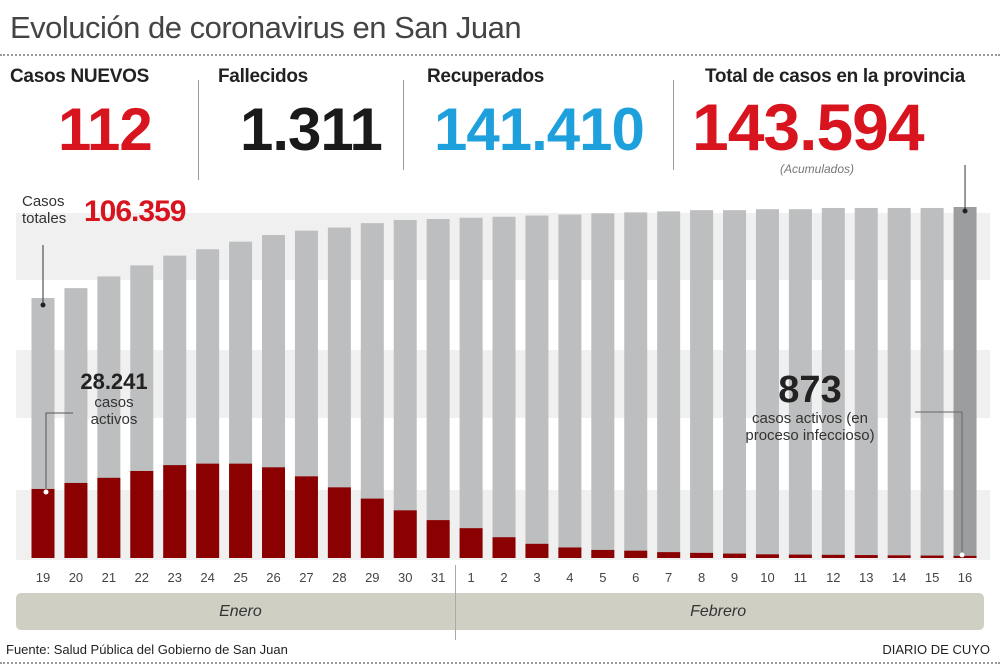  I want to click on new-cases-label: Casos NUEVOS, so click(79, 76).